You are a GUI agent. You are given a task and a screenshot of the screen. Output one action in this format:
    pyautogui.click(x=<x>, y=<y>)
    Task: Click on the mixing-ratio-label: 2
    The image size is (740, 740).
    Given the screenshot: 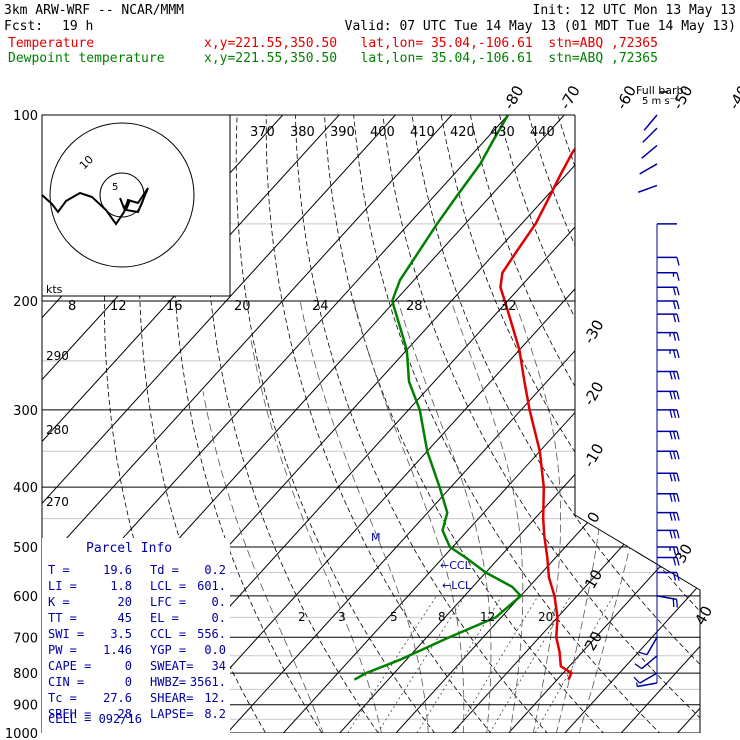 What is the action you would take?
    pyautogui.click(x=302, y=617)
    